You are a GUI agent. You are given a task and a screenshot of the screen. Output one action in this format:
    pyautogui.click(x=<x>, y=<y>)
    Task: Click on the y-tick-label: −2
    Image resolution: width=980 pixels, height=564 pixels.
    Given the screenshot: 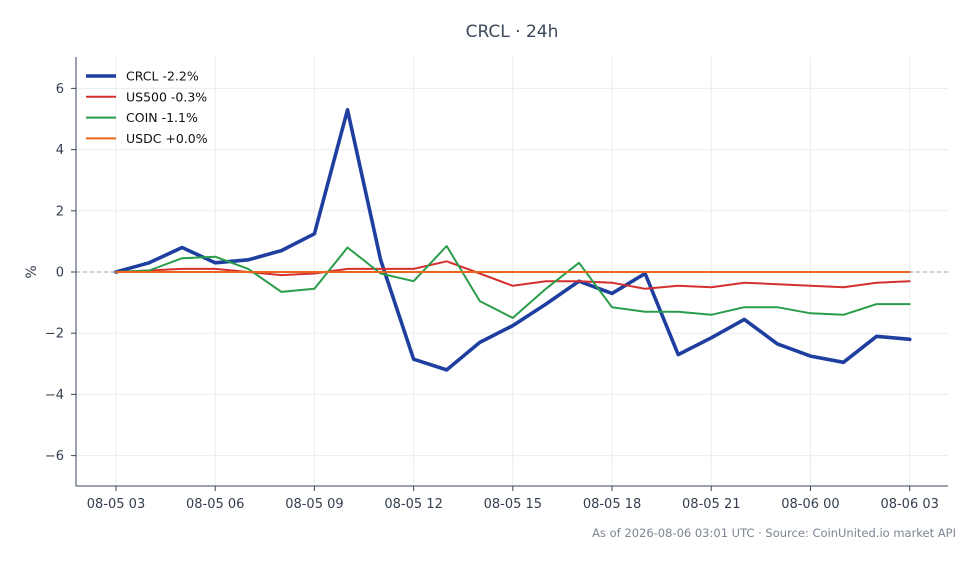 What is the action you would take?
    pyautogui.click(x=54, y=334)
    